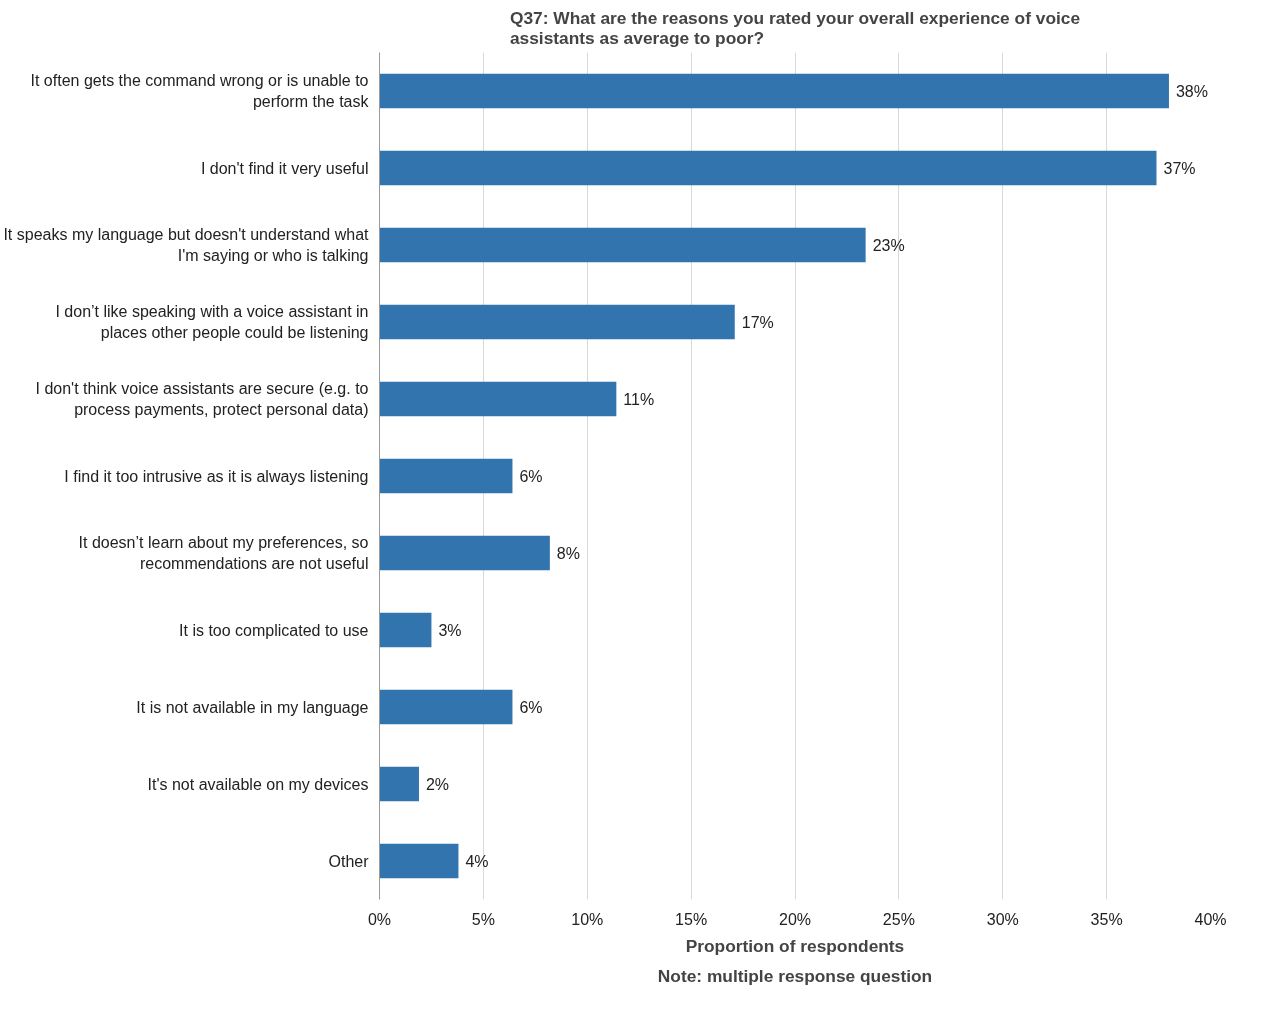 Image resolution: width=1267 pixels, height=1009 pixels. What do you see at coordinates (216, 476) in the screenshot?
I see `y-tick-label: I find it too intrusive as it is always listening` at bounding box center [216, 476].